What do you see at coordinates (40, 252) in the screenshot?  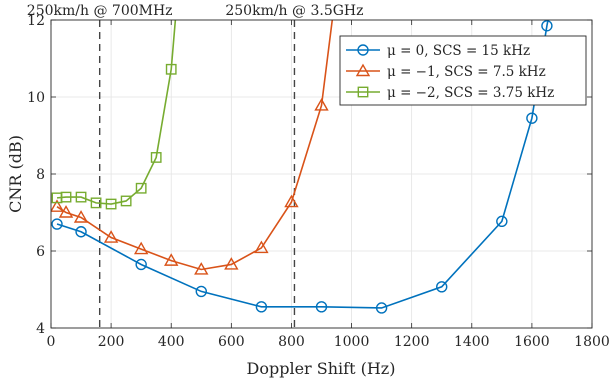 I see `y-tick-label-1: 6` at bounding box center [40, 252].